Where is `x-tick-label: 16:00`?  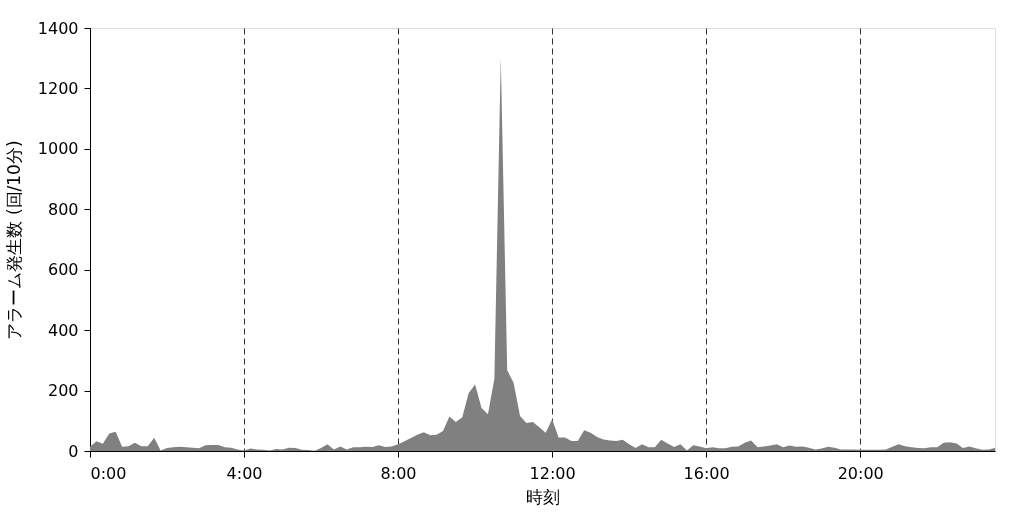 x-tick-label: 16:00 is located at coordinates (706, 473).